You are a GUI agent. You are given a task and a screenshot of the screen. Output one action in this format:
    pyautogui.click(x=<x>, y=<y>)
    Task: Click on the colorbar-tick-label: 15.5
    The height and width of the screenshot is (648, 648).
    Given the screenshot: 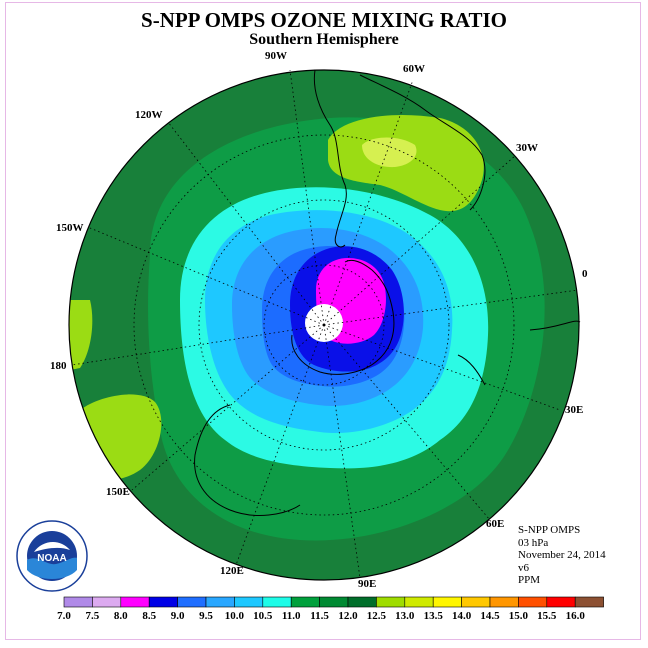 What is the action you would take?
    pyautogui.click(x=547, y=616)
    